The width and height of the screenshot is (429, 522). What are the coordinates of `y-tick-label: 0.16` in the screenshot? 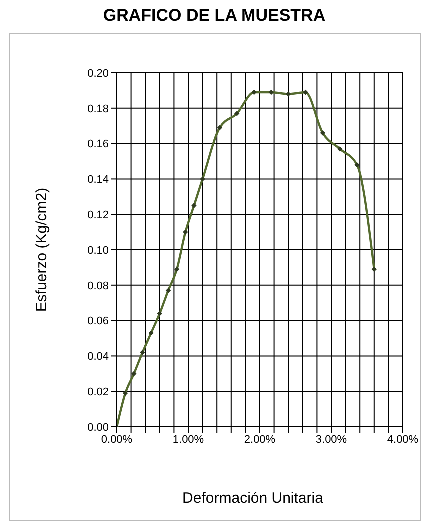 It's located at (98, 144).